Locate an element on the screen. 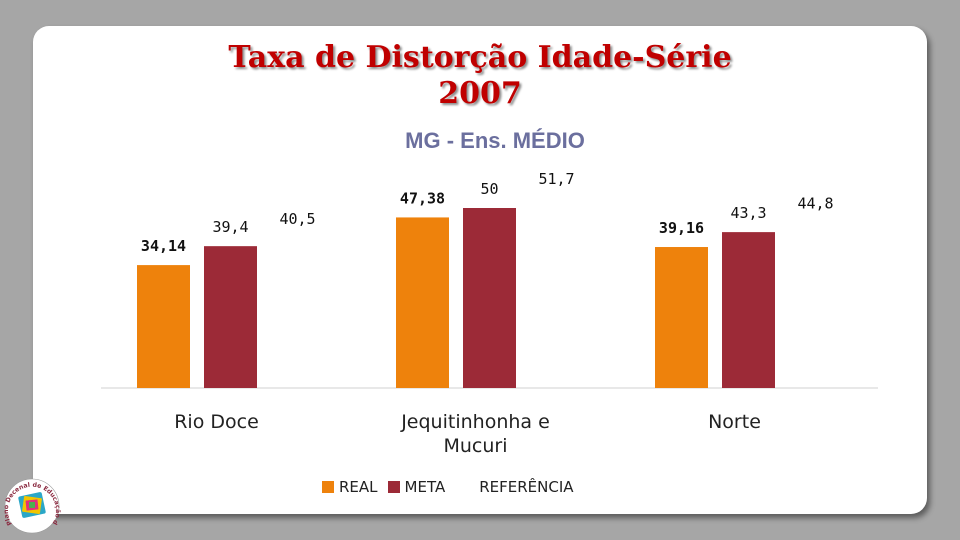 This screenshot has width=960, height=540. bar-meta-rio-doce is located at coordinates (230, 317).